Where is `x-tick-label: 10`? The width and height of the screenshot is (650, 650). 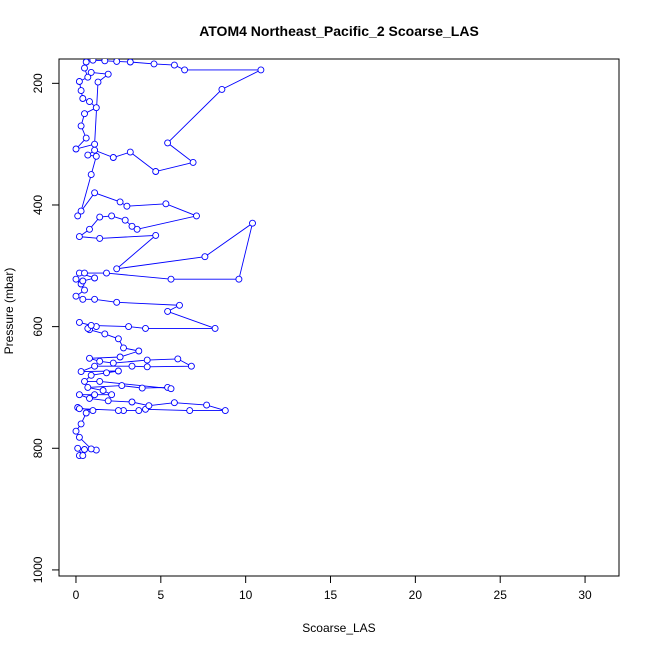
x-tick-label: 10 is located at coordinates (246, 595).